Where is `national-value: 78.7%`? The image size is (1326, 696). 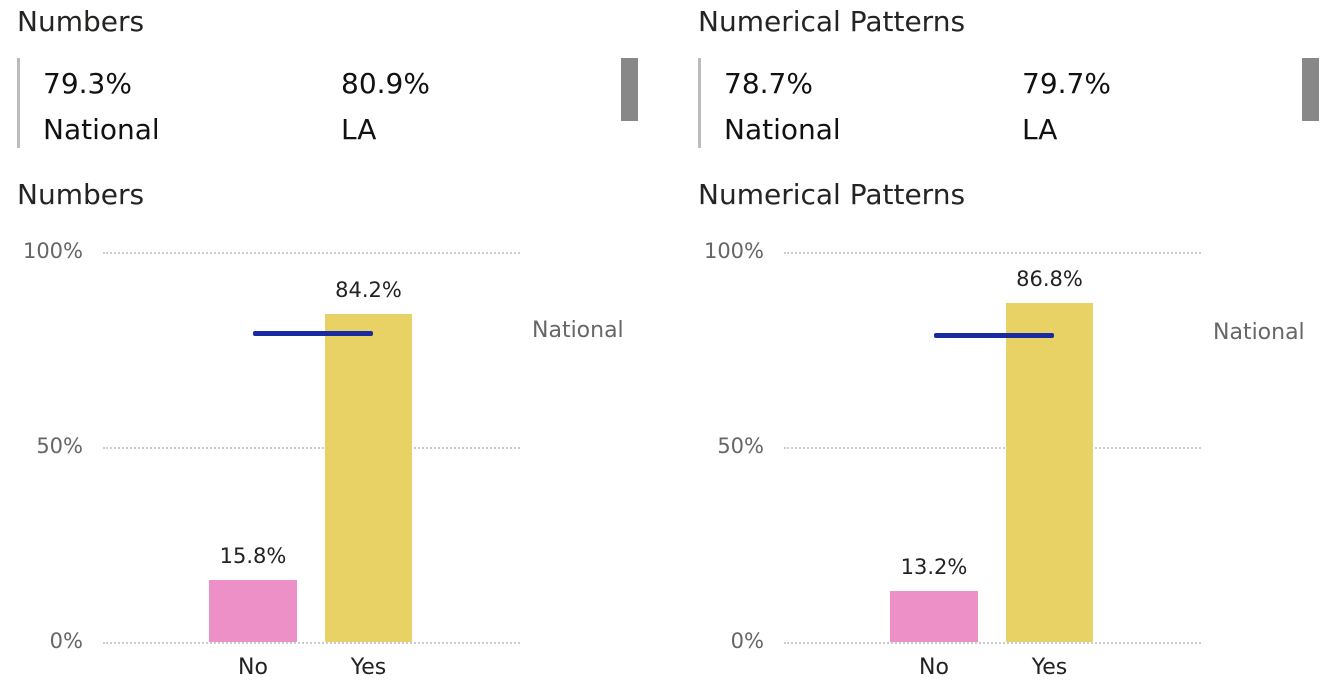
national-value: 78.7% is located at coordinates (768, 83).